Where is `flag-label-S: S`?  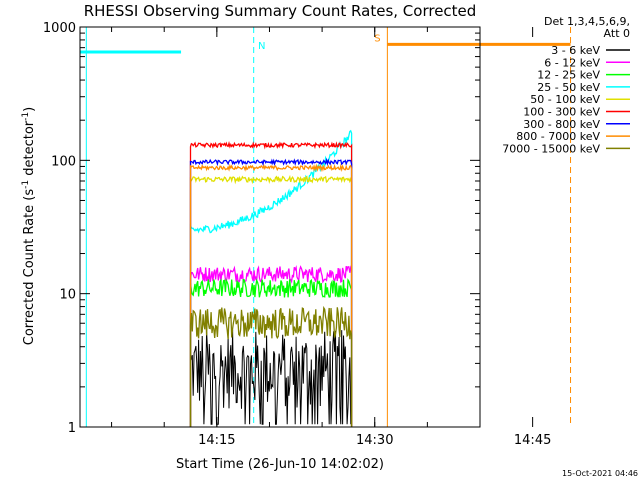 flag-label-S: S is located at coordinates (377, 38).